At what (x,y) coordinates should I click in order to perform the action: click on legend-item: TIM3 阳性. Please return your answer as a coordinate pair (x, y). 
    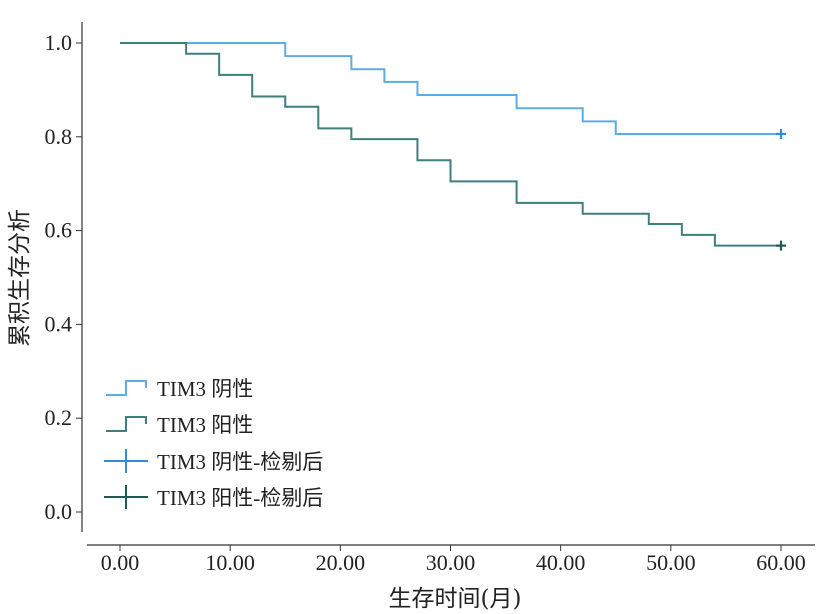
    Looking at the image, I should click on (179, 425).